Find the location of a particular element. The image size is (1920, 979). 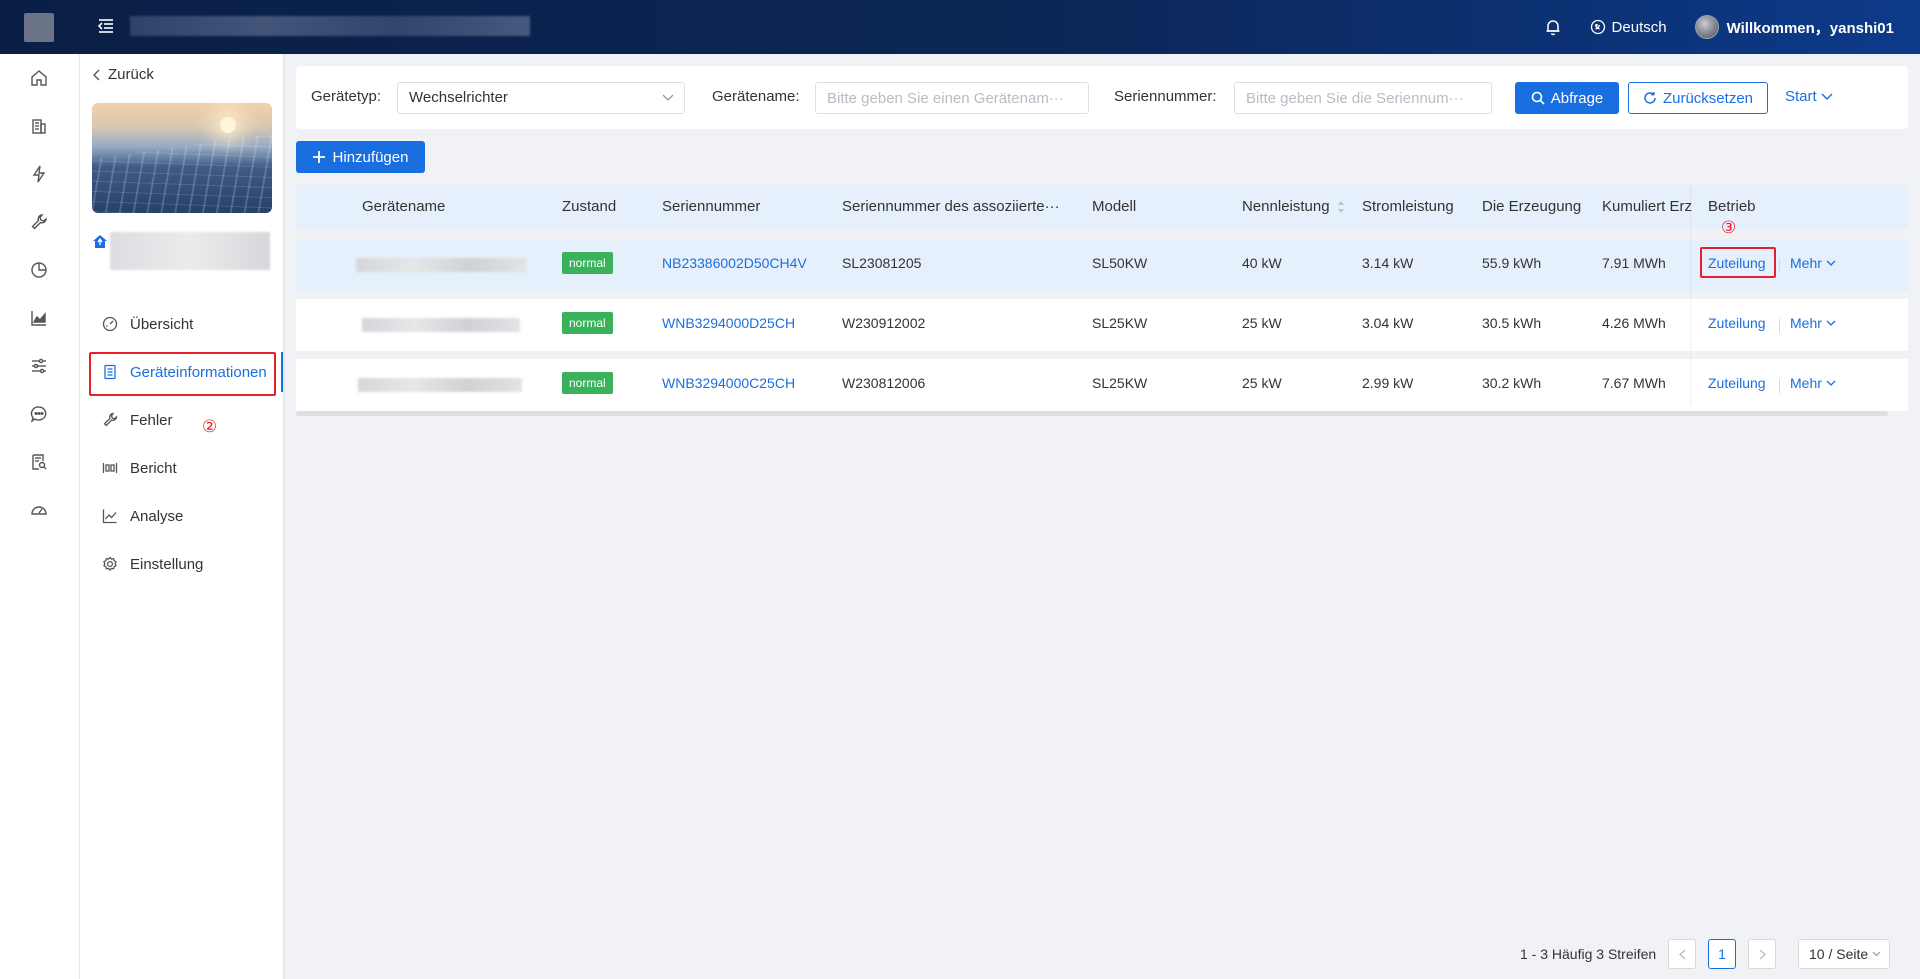

sun-glare is located at coordinates (228, 125).